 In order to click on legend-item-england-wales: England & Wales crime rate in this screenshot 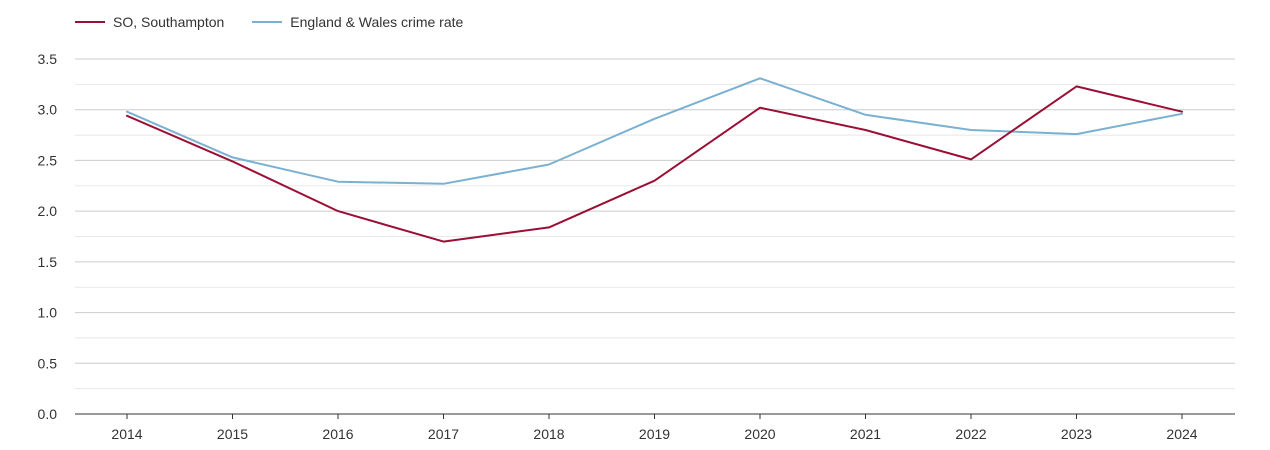, I will do `click(357, 22)`.